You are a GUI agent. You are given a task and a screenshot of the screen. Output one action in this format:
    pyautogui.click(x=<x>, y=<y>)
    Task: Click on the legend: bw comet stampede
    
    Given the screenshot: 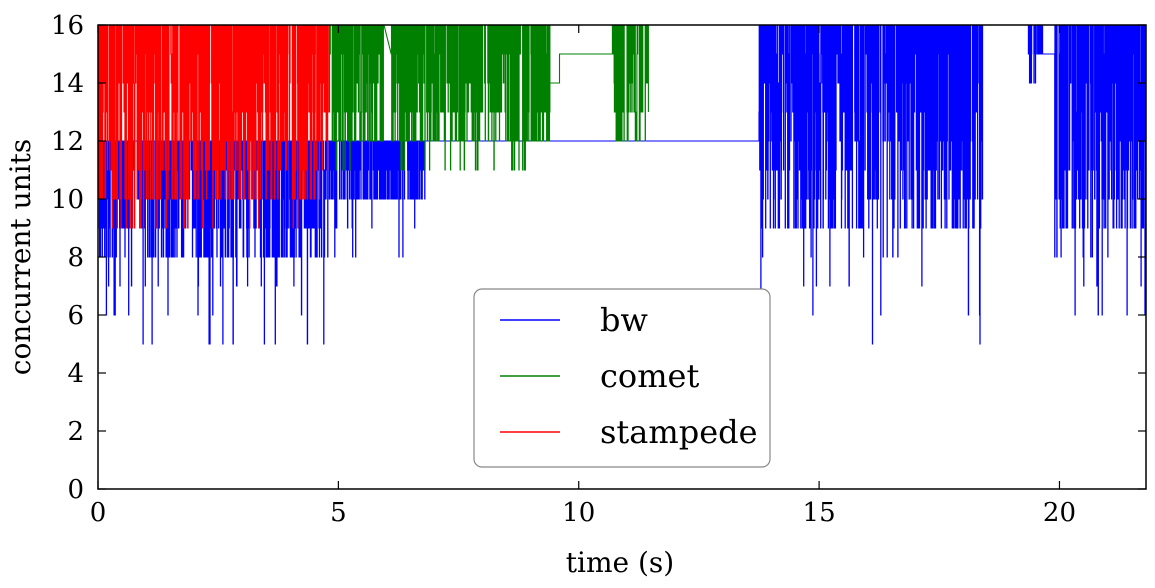 What is the action you would take?
    pyautogui.click(x=622, y=378)
    